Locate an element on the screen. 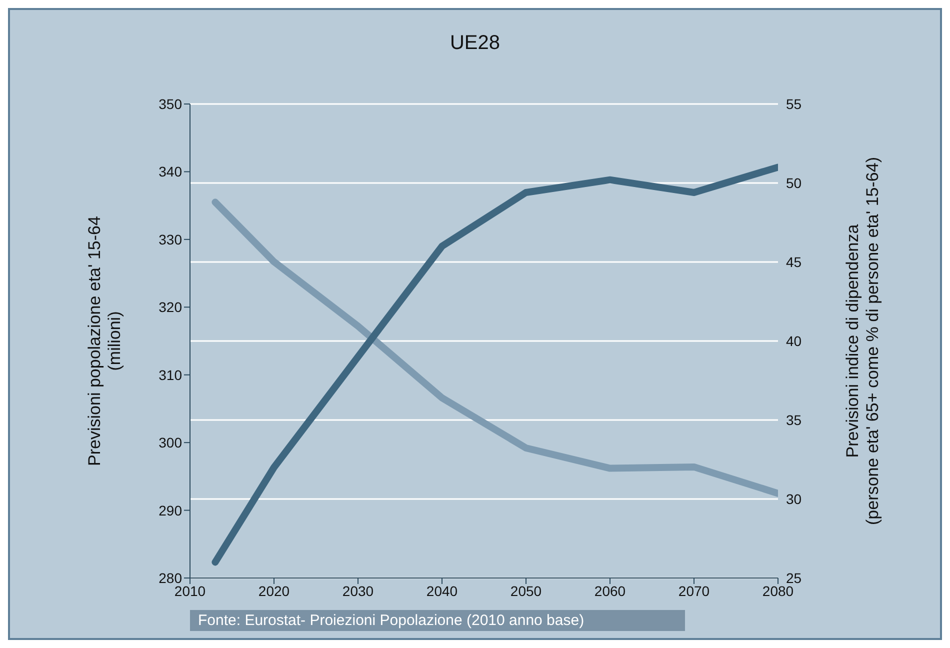 Image resolution: width=950 pixels, height=648 pixels. y2-tick-label: 30 is located at coordinates (794, 498).